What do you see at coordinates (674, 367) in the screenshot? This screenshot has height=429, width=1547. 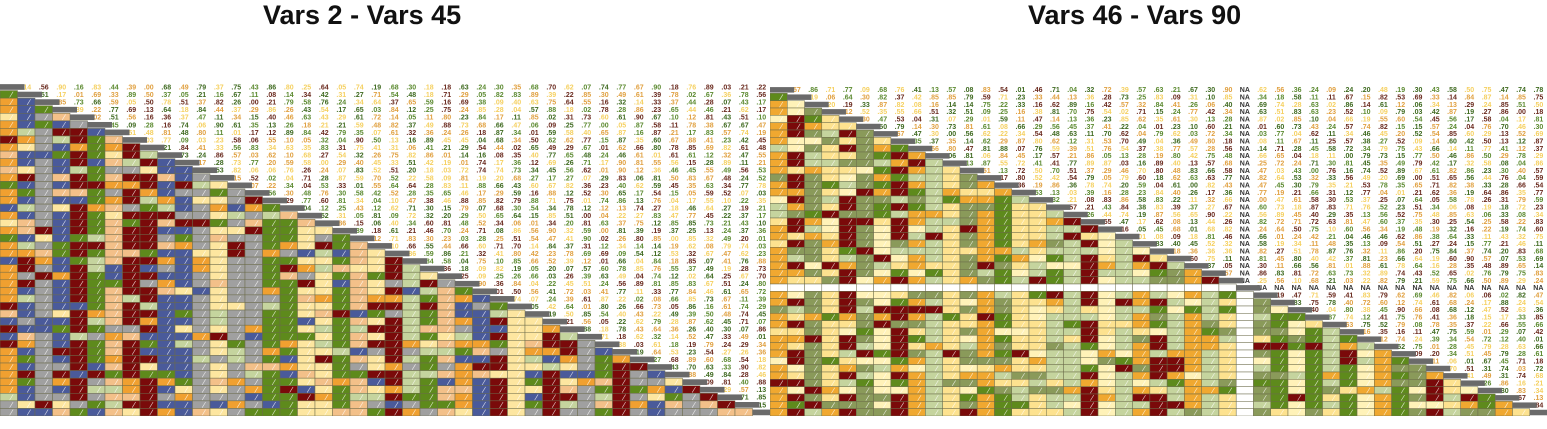 I see `coefficient-label: .43` at bounding box center [674, 367].